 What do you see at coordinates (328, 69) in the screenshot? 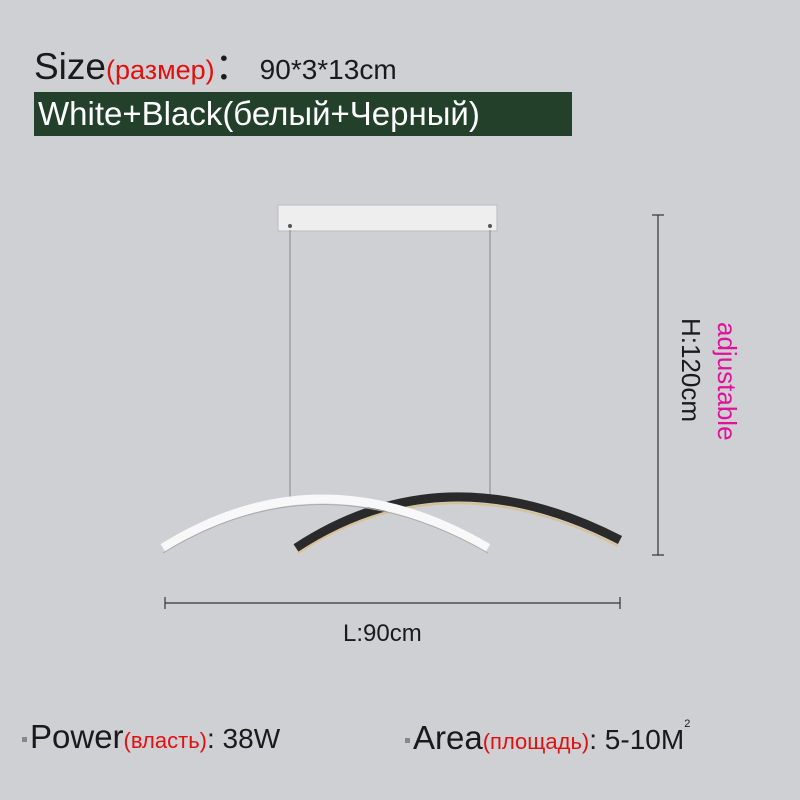
I see `size-value: 90*3*13cm` at bounding box center [328, 69].